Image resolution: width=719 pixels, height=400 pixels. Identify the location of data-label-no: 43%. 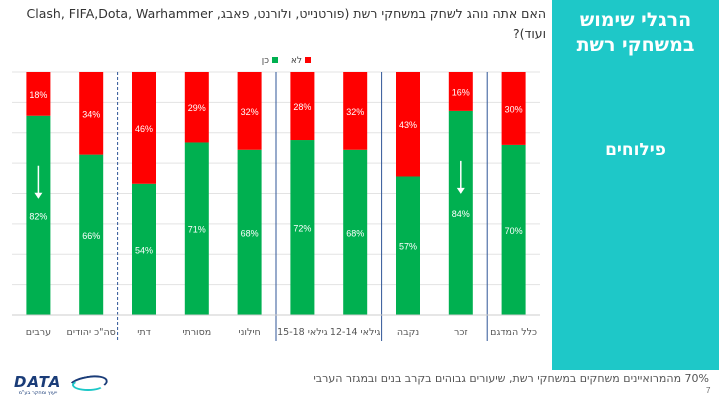
(408, 125).